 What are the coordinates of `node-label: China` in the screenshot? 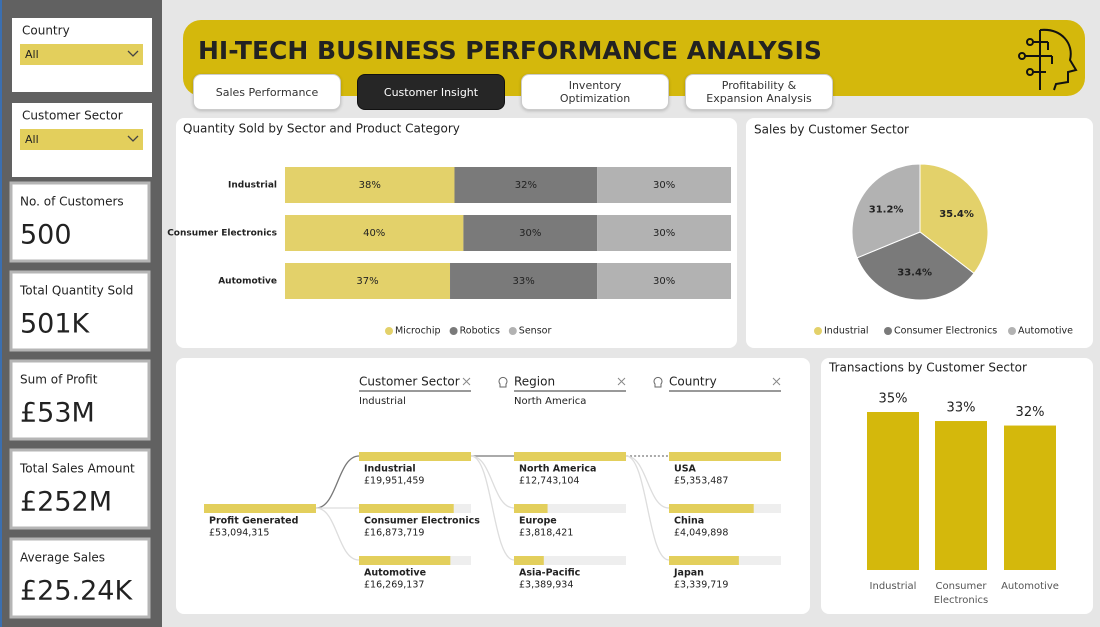 It's located at (689, 521).